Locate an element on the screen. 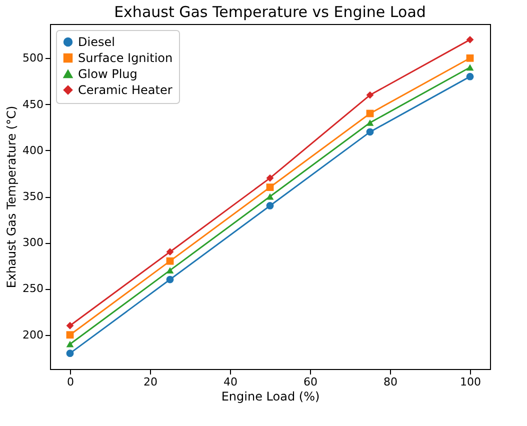 This screenshot has width=527, height=426. legend-label: Surface Ignition is located at coordinates (125, 58).